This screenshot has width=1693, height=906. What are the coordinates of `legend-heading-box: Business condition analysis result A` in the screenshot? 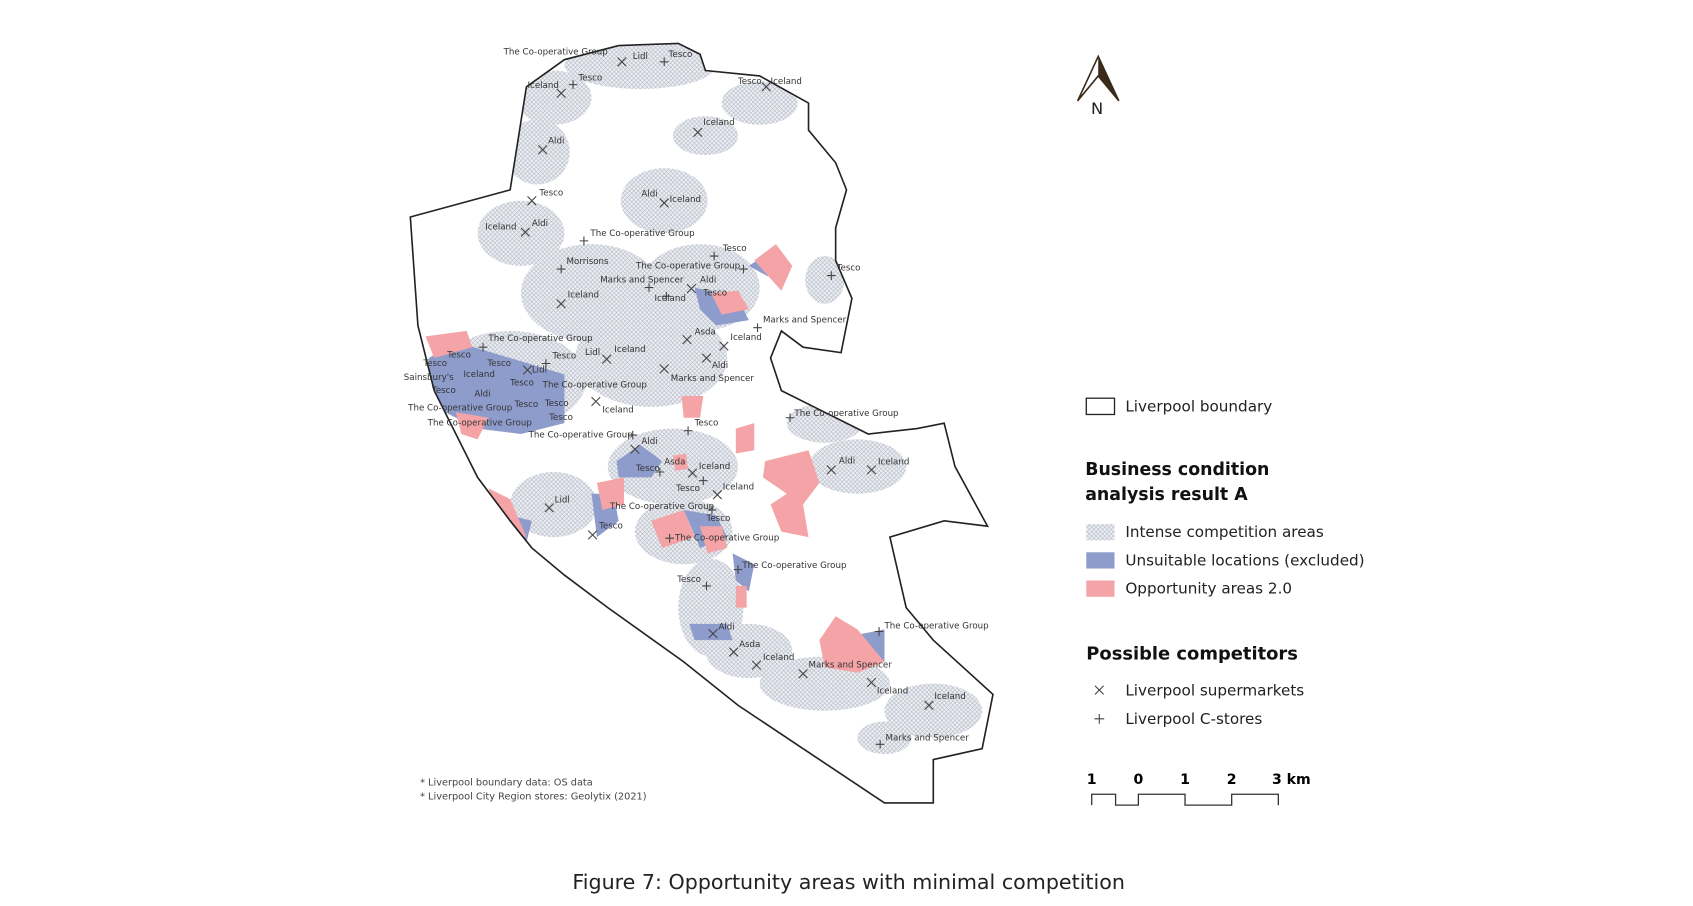 It's located at (1177, 482).